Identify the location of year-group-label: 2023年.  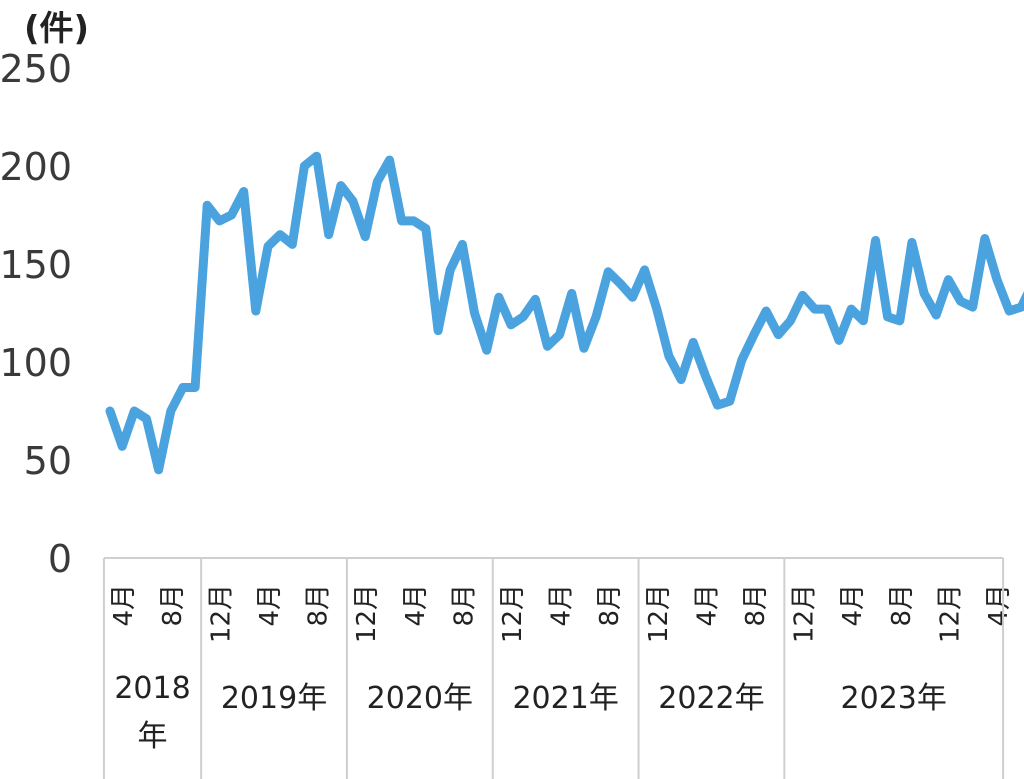
(894, 698).